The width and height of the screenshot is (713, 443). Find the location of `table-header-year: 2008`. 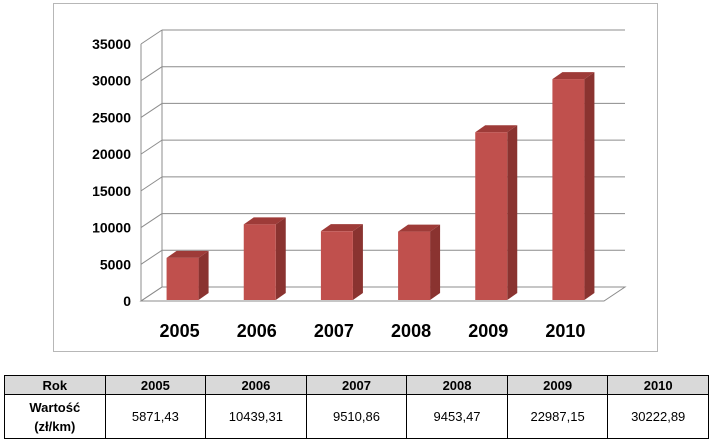

table-header-year: 2008 is located at coordinates (457, 385).